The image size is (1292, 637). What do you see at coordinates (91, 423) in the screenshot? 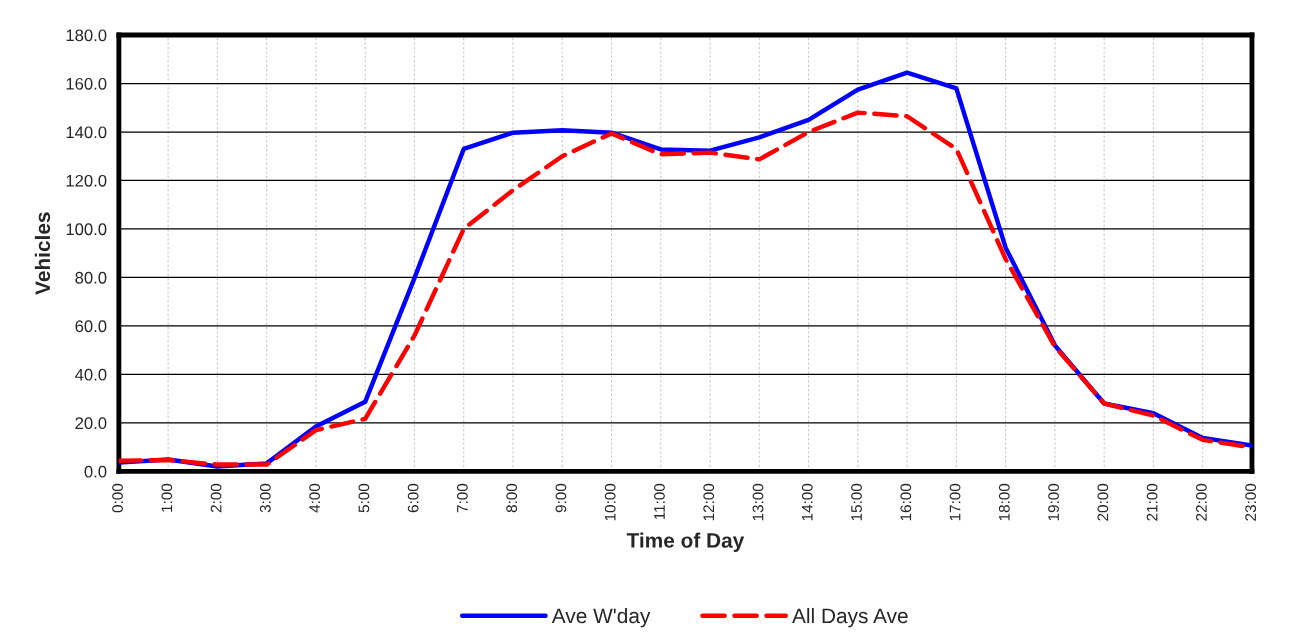
I see `y-tick-label: 20.0` at bounding box center [91, 423].